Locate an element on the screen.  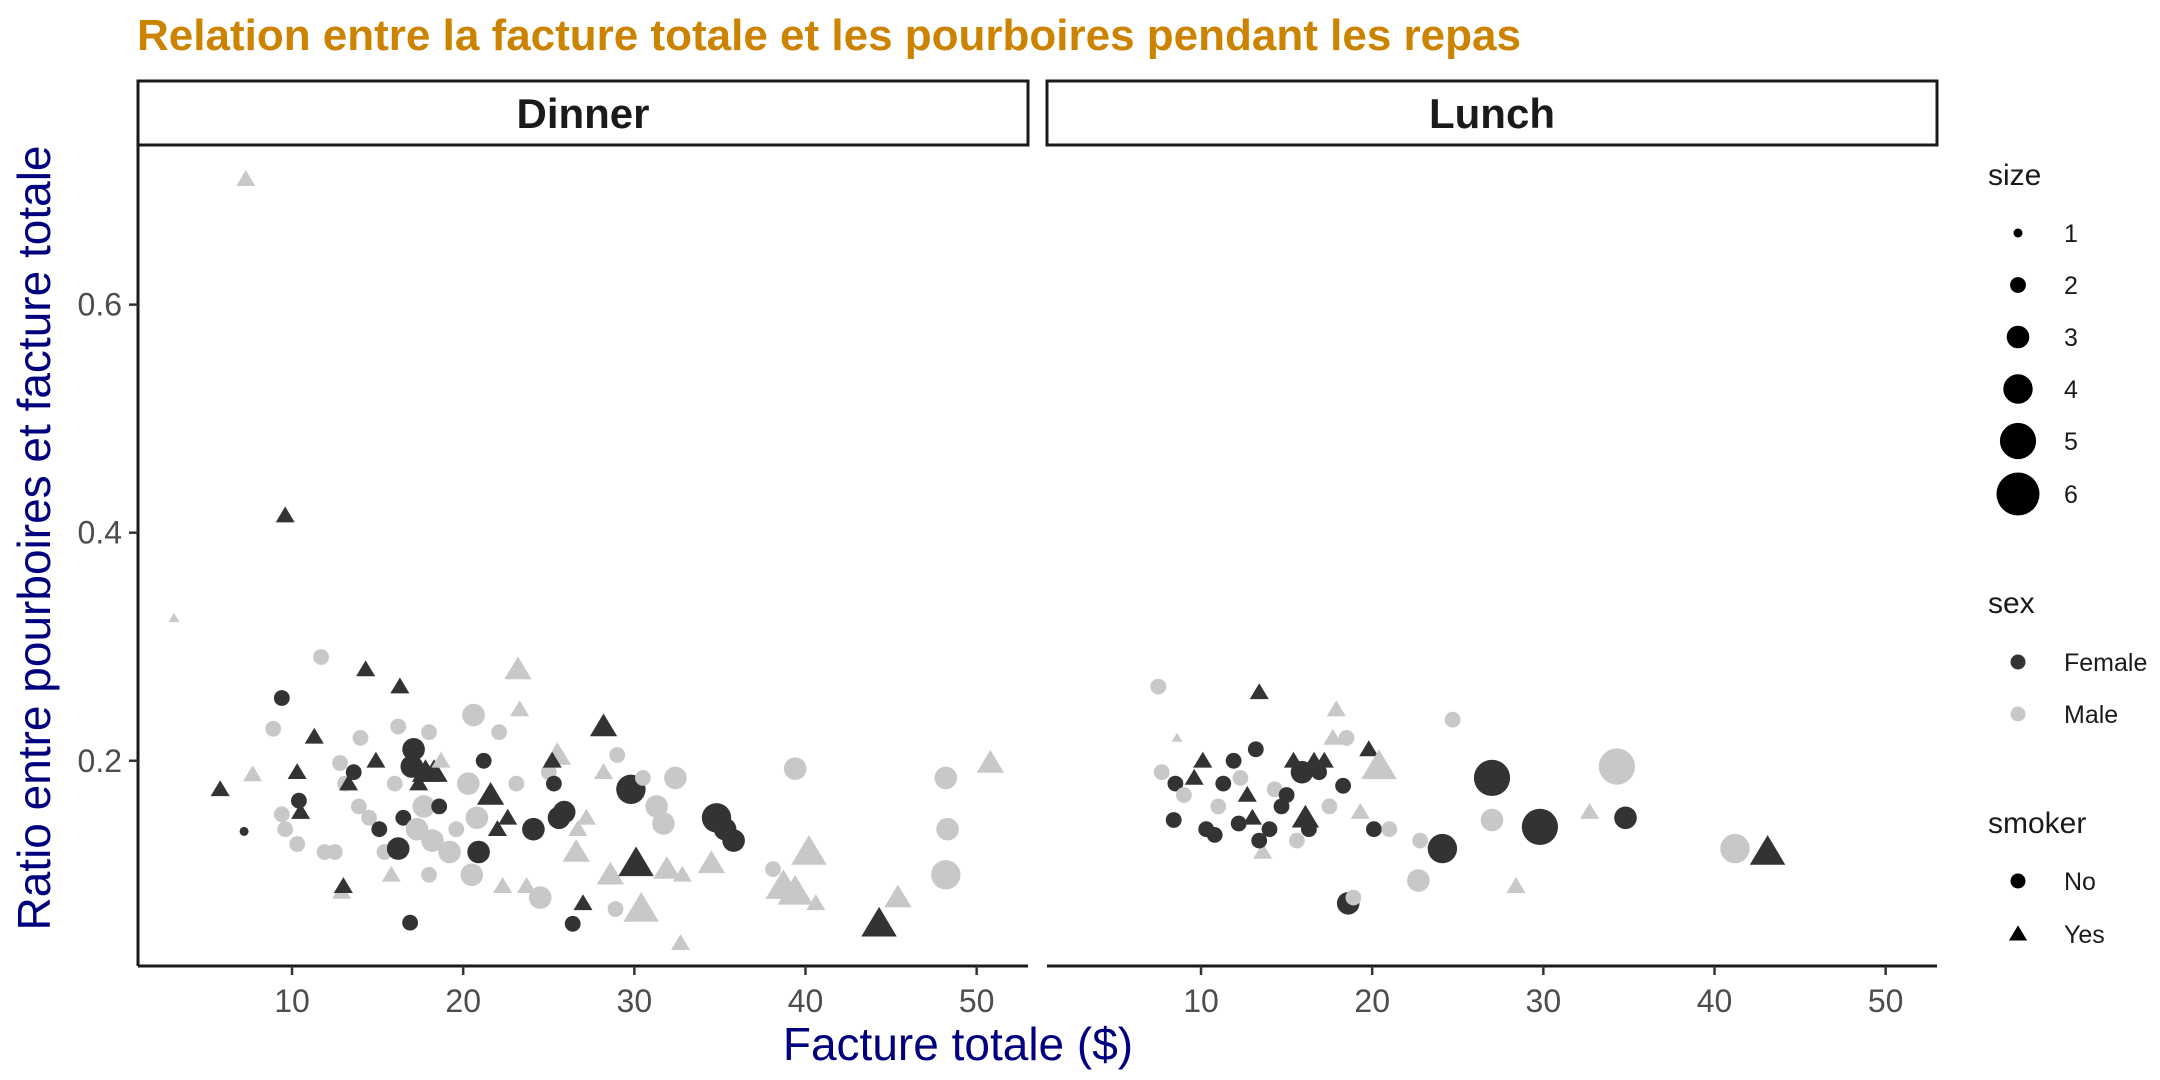
y-tick-label: 0.6 is located at coordinates (100, 305).